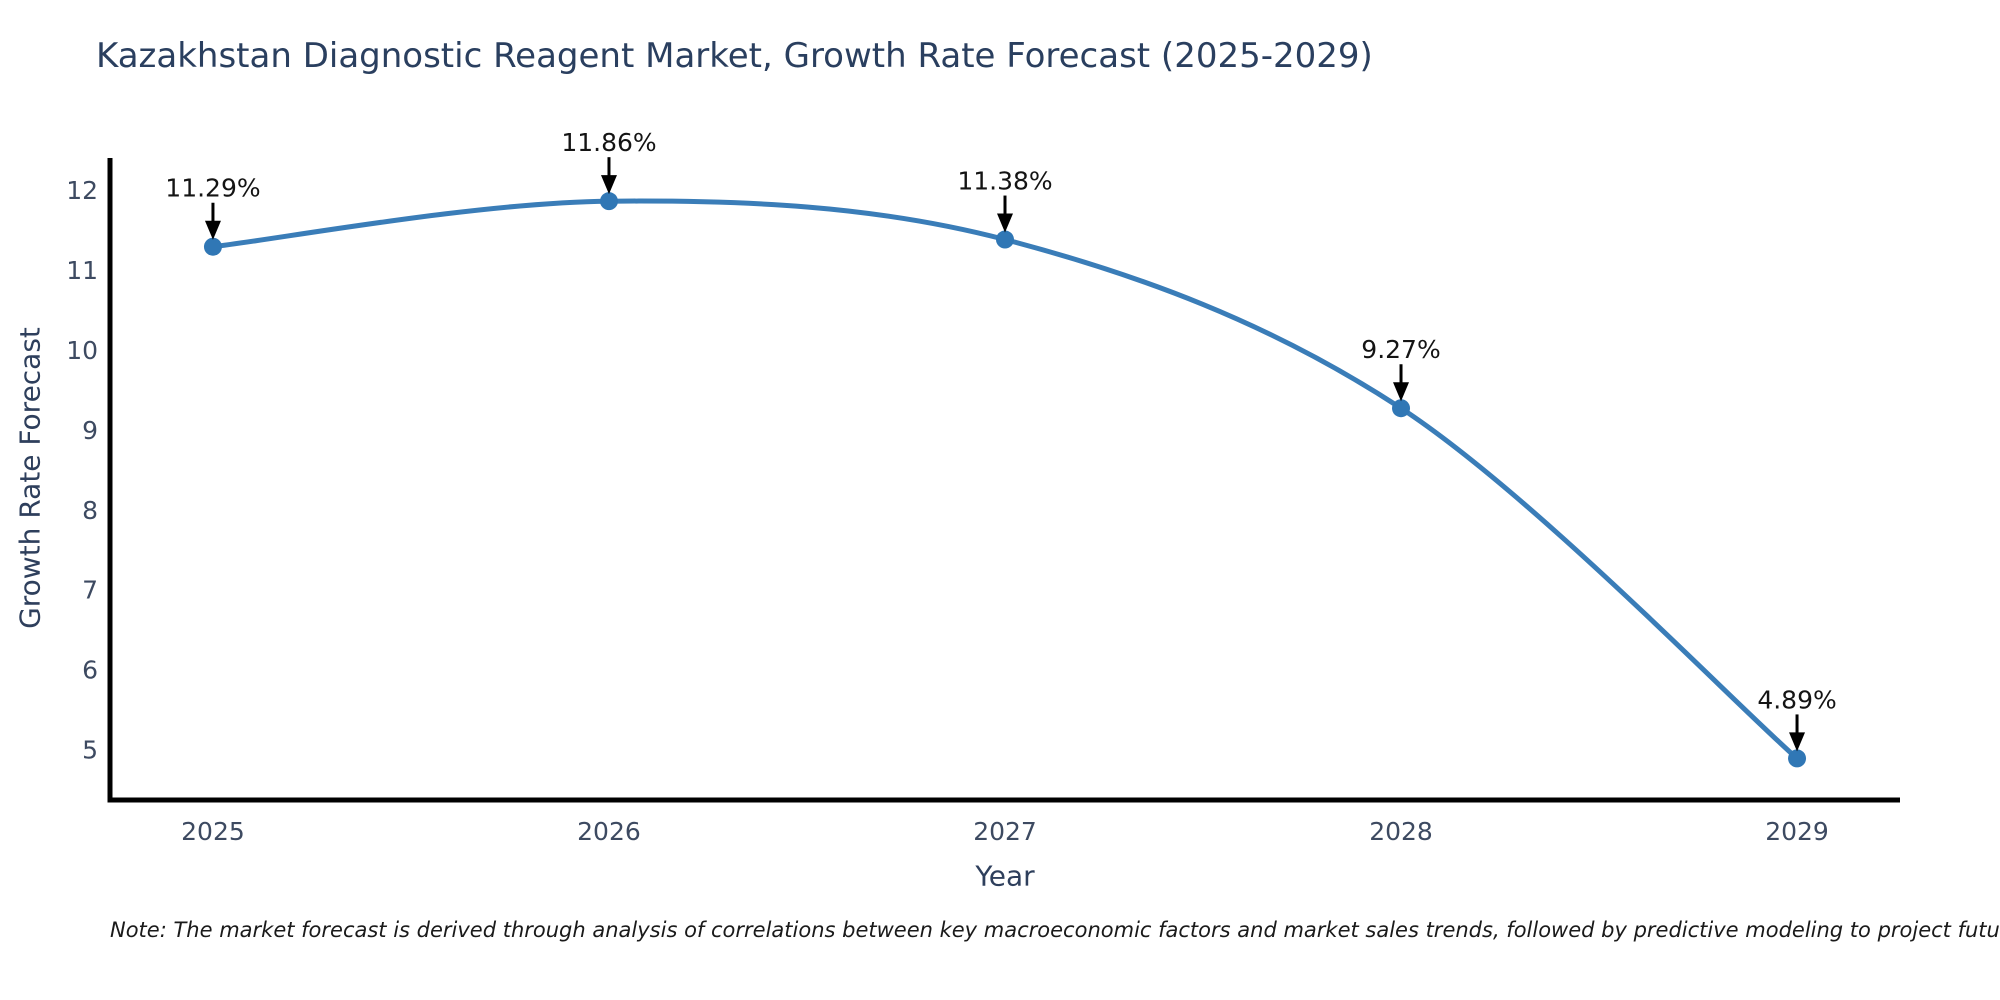 The image size is (2000, 1000). I want to click on data-point-label: 11.29%, so click(212, 188).